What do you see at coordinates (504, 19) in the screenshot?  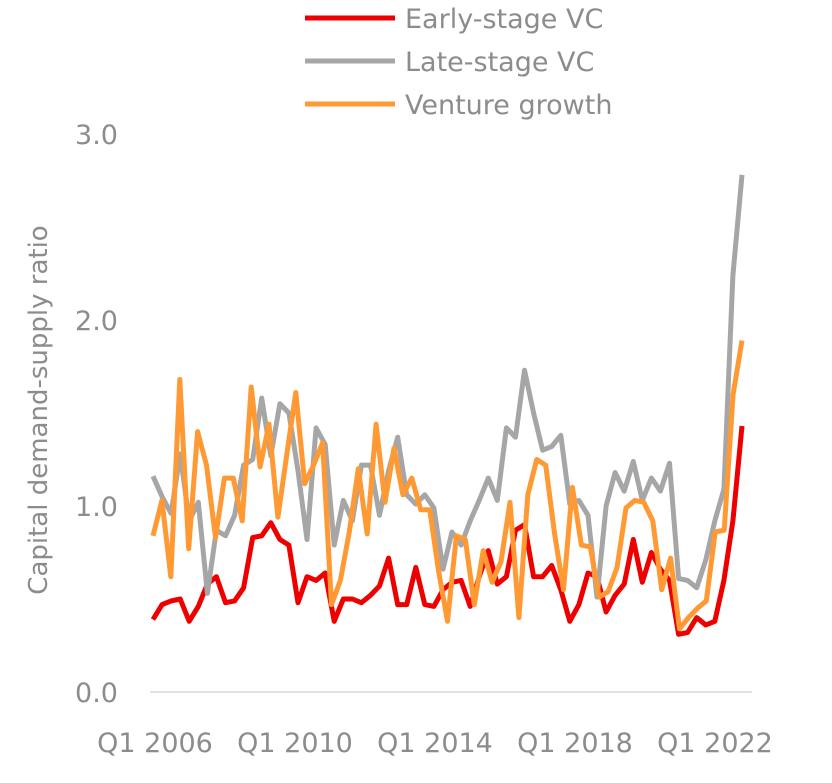 I see `legend-label: Early-stage VC` at bounding box center [504, 19].